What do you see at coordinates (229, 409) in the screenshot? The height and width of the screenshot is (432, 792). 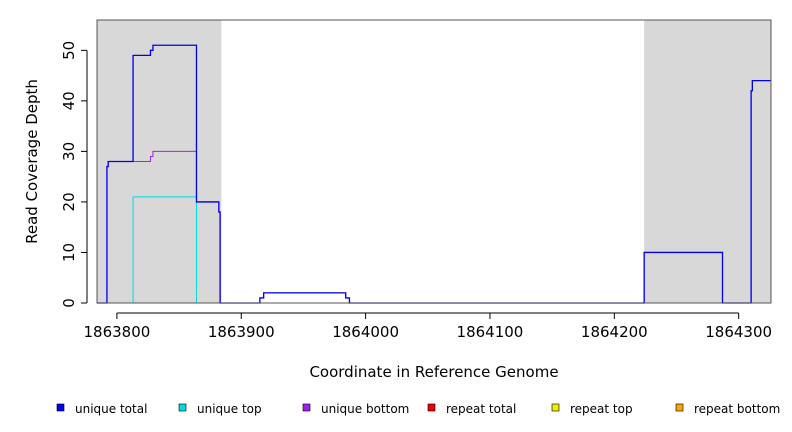 I see `legend-label: unique top` at bounding box center [229, 409].